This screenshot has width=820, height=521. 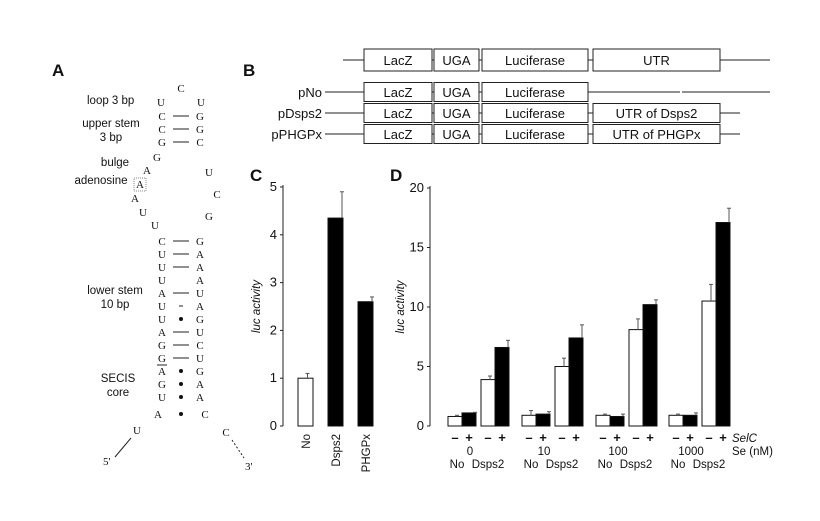 What do you see at coordinates (656, 134) in the screenshot?
I see `segment-label: UTR of PHGPx` at bounding box center [656, 134].